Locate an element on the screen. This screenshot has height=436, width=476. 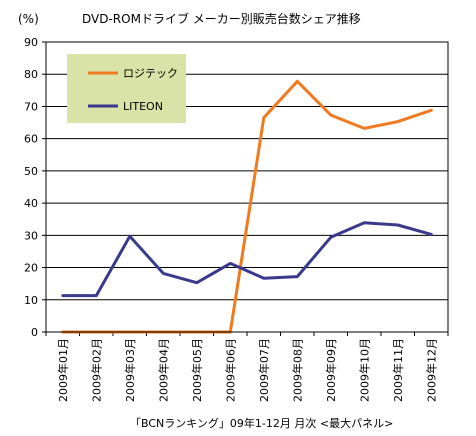
y-tick-labels: 0 10 20 30 40 50 60 70 80 90 is located at coordinates (35, 187).